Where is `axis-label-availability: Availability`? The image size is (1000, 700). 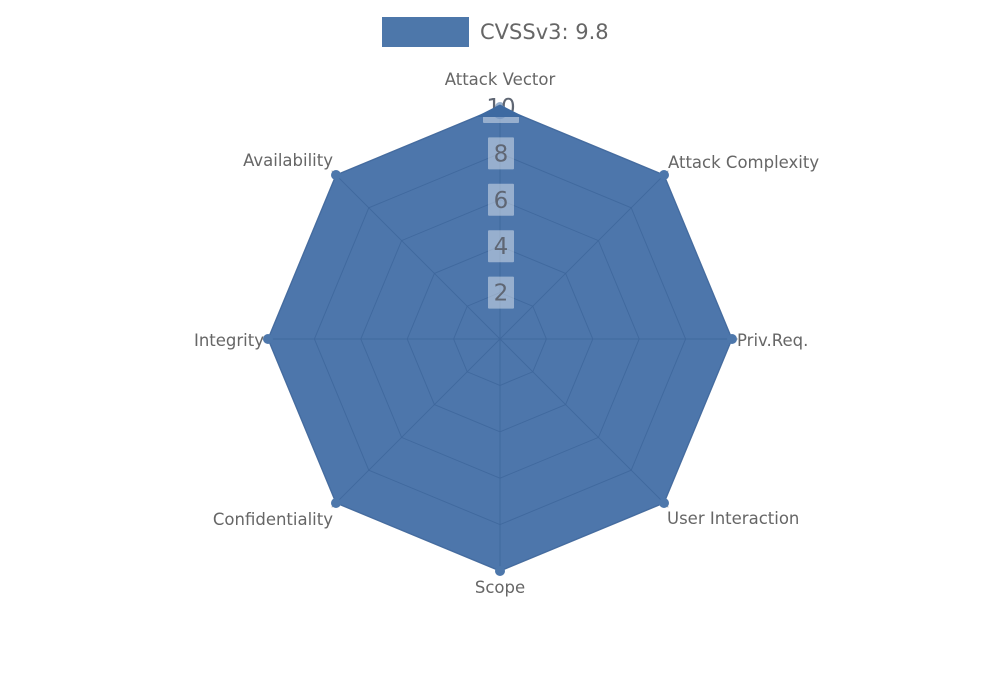
axis-label-availability: Availability is located at coordinates (288, 160).